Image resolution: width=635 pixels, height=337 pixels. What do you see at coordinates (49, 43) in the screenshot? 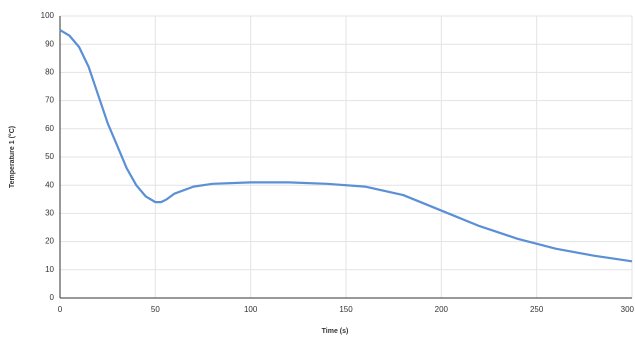
I see `y-tick-label: 90` at bounding box center [49, 43].